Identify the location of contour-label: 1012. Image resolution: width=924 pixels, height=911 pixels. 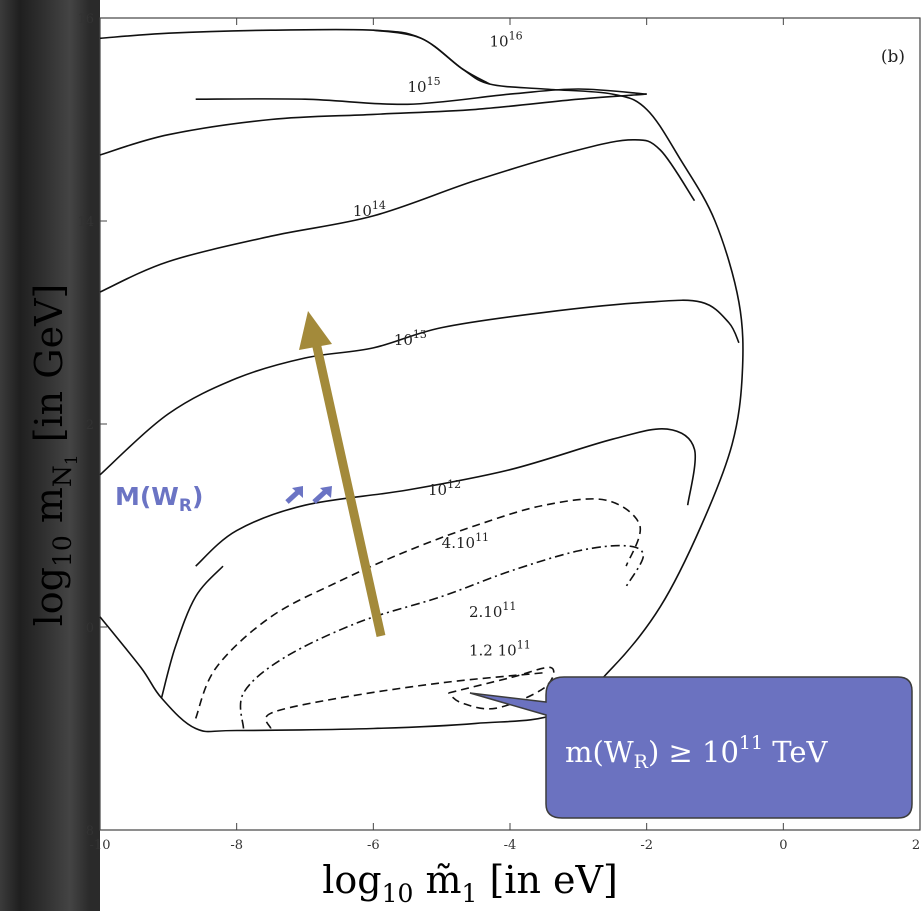
(444, 488).